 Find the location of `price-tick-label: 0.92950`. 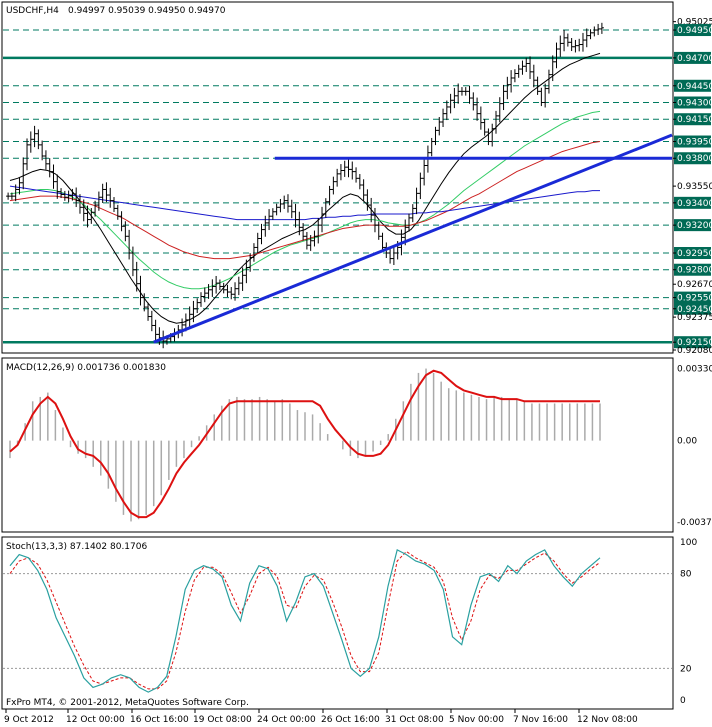

price-tick-label: 0.92950 is located at coordinates (694, 254).